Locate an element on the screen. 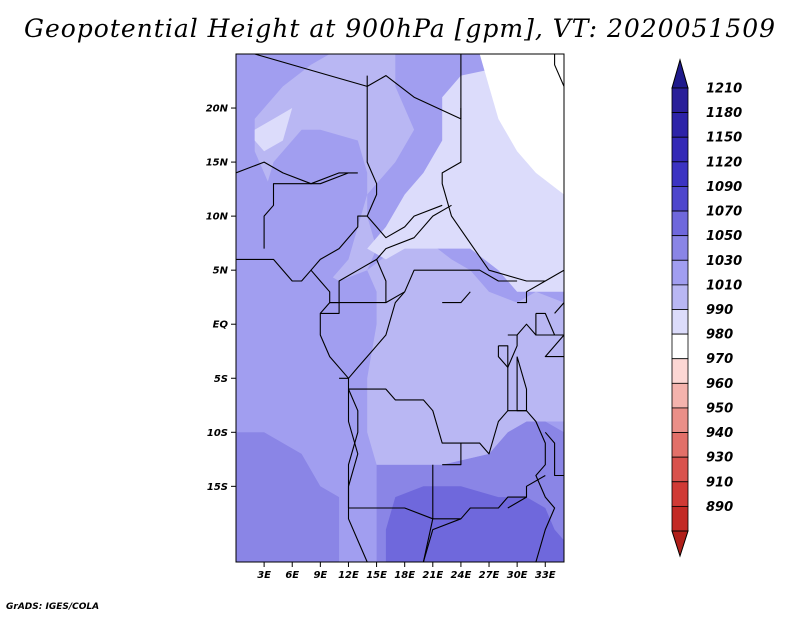  colorbar-label: 960 is located at coordinates (719, 384).